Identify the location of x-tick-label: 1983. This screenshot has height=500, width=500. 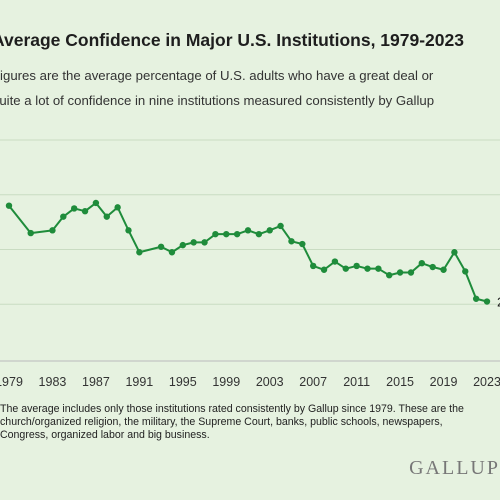
(53, 382).